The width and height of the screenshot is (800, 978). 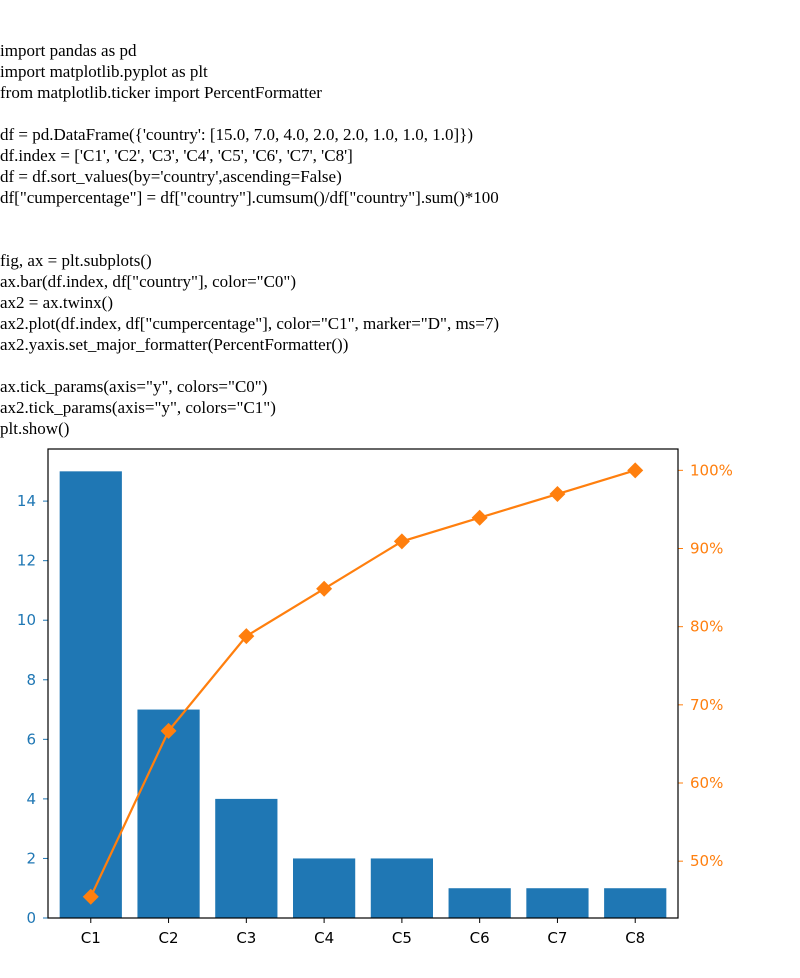 I want to click on y2-tick-label: 70%, so click(x=706, y=705).